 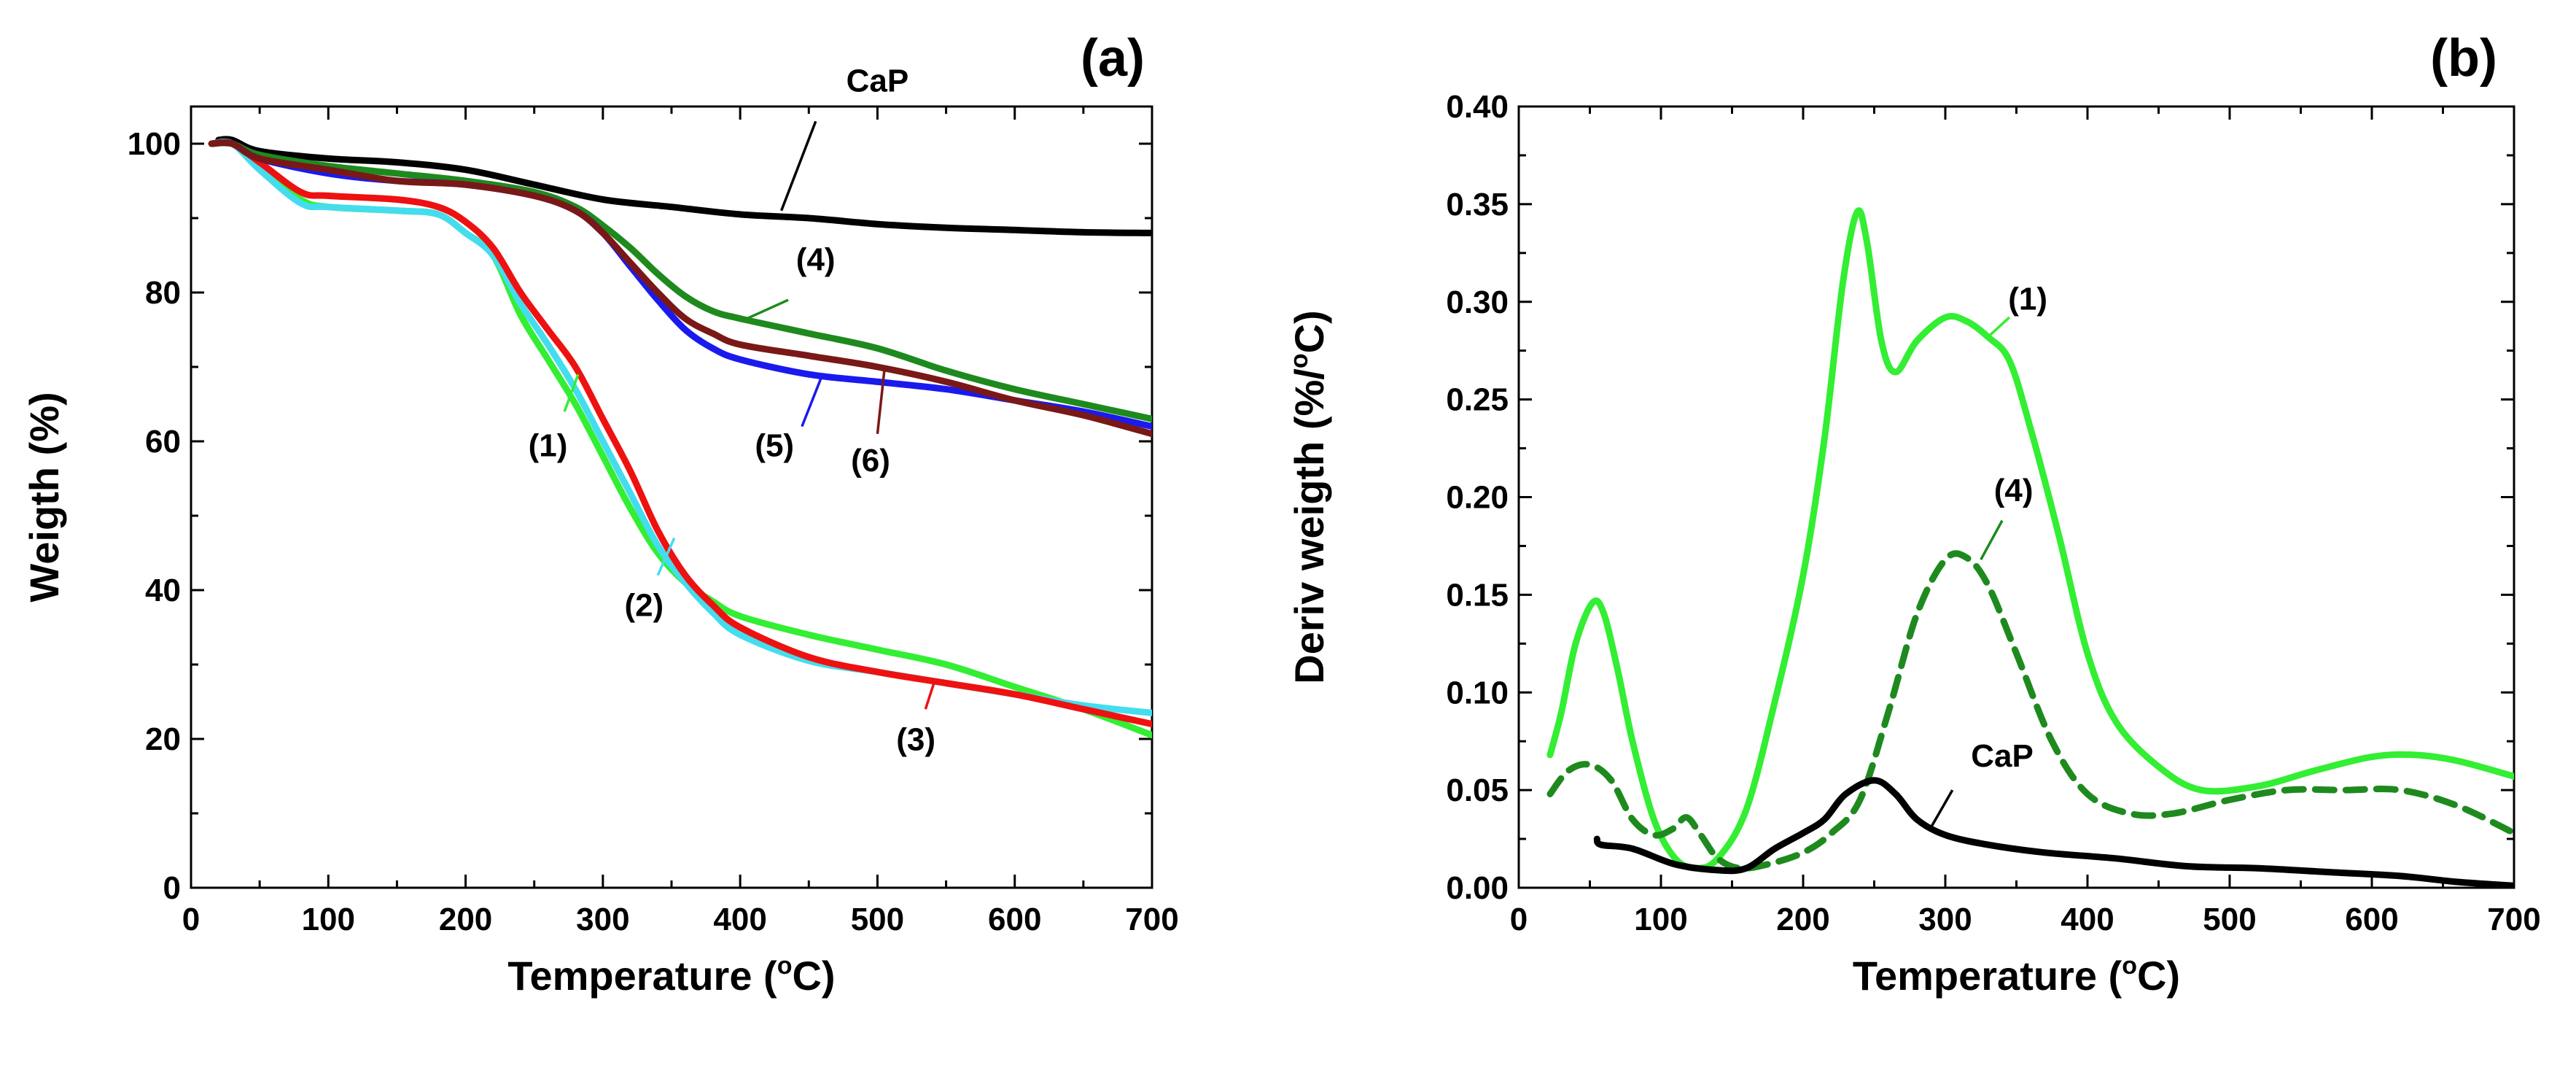 What do you see at coordinates (163, 293) in the screenshot?
I see `y-tick-label-a: 80` at bounding box center [163, 293].